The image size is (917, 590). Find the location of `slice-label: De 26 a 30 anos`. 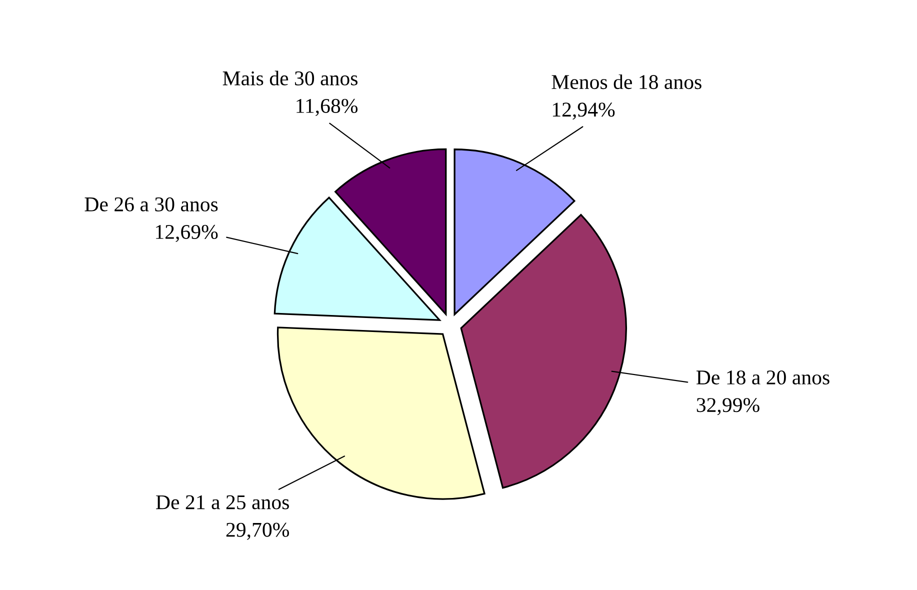

slice-label: De 26 a 30 anos is located at coordinates (151, 204).